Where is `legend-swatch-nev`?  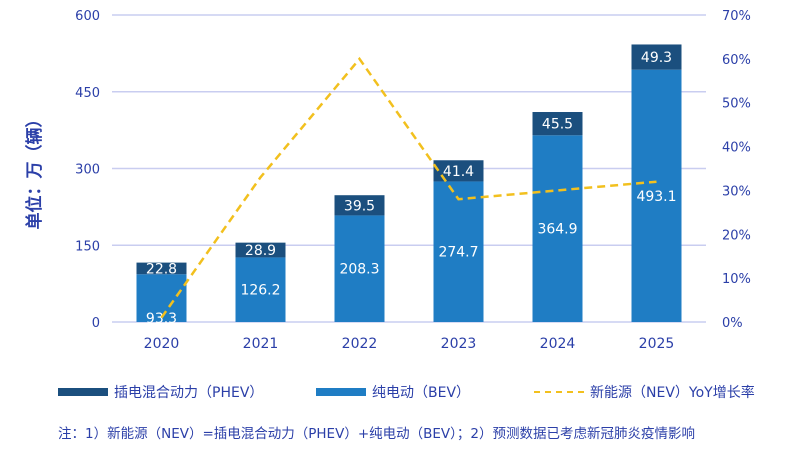
legend-swatch-nev is located at coordinates (559, 392).